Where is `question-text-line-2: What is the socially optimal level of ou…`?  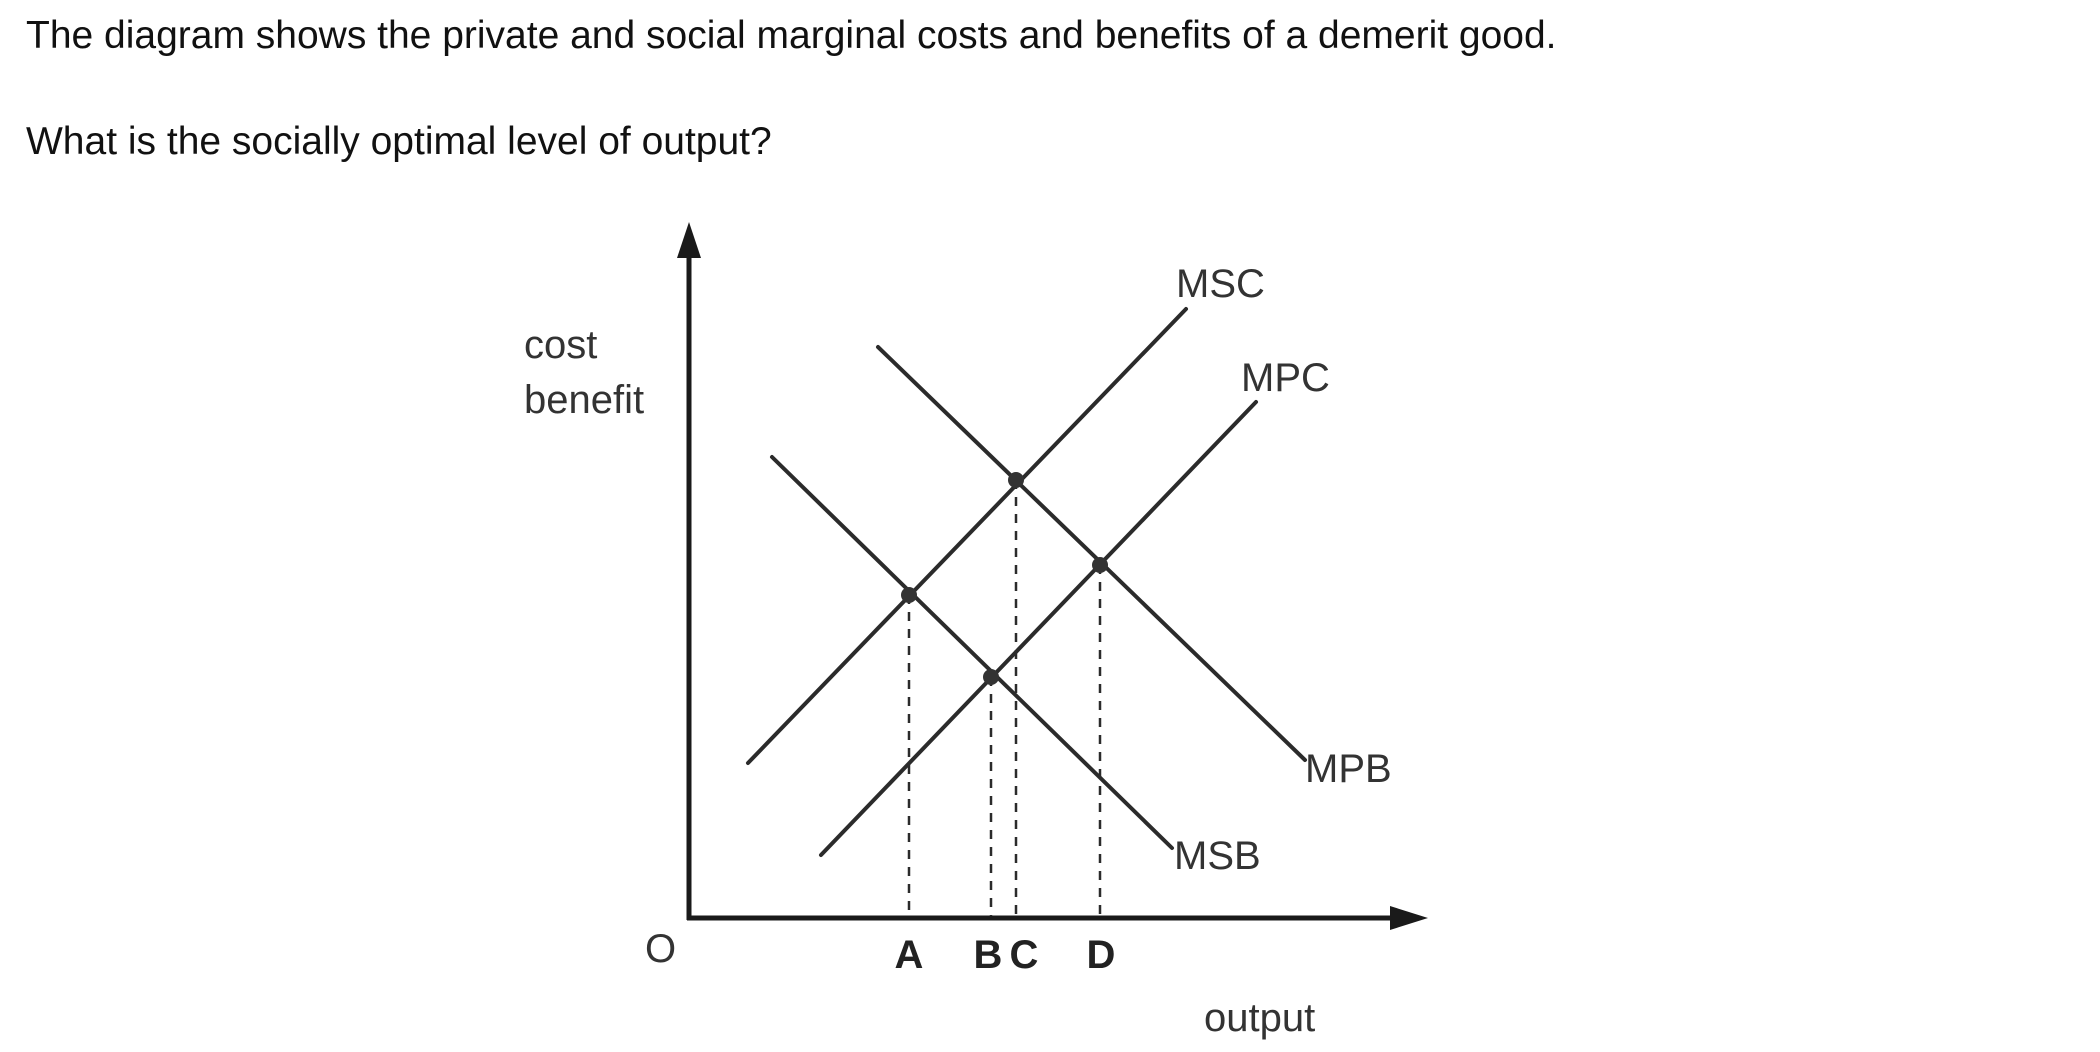
question-text-line-2: What is the socially optimal level of ou… is located at coordinates (399, 141).